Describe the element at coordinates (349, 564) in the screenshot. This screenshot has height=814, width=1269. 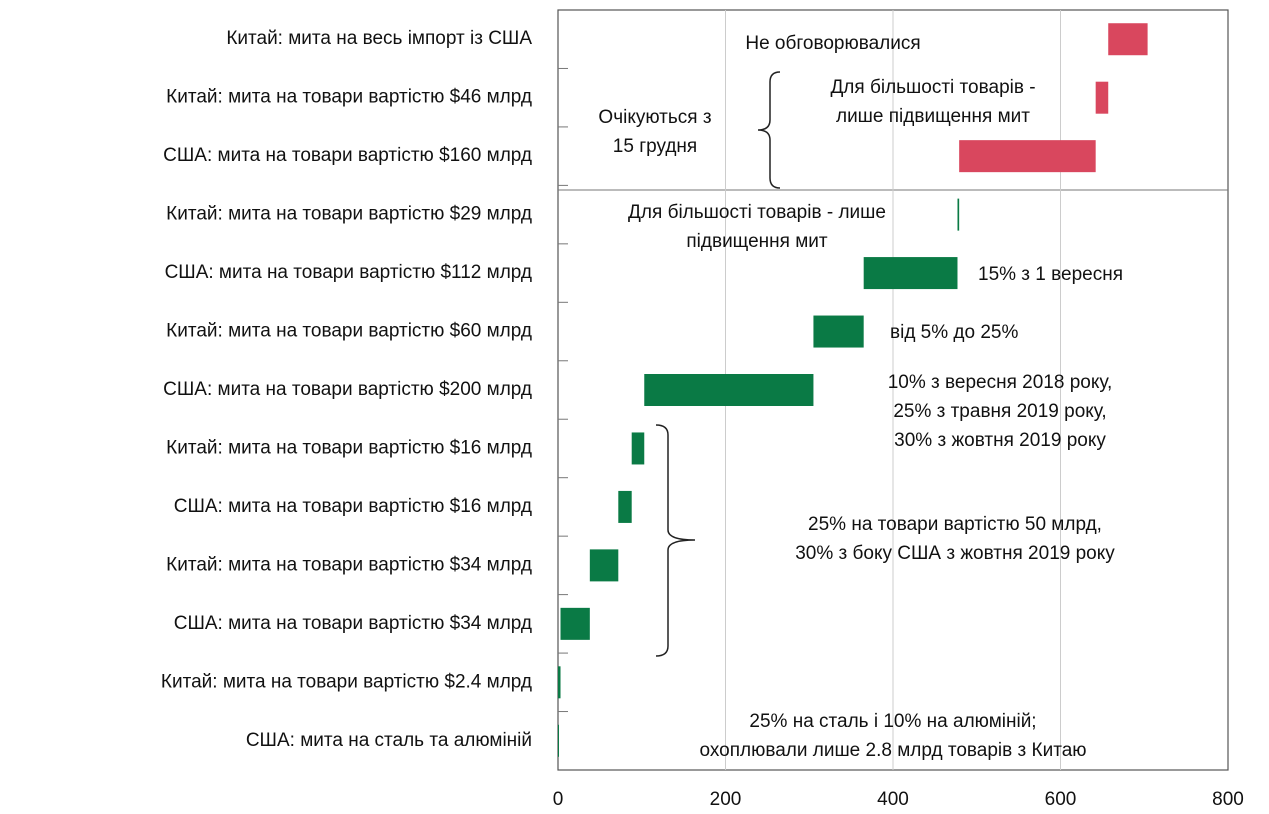
I see `y-tick-label: Китай: мита на товари вартістю $34 млрд` at that location.